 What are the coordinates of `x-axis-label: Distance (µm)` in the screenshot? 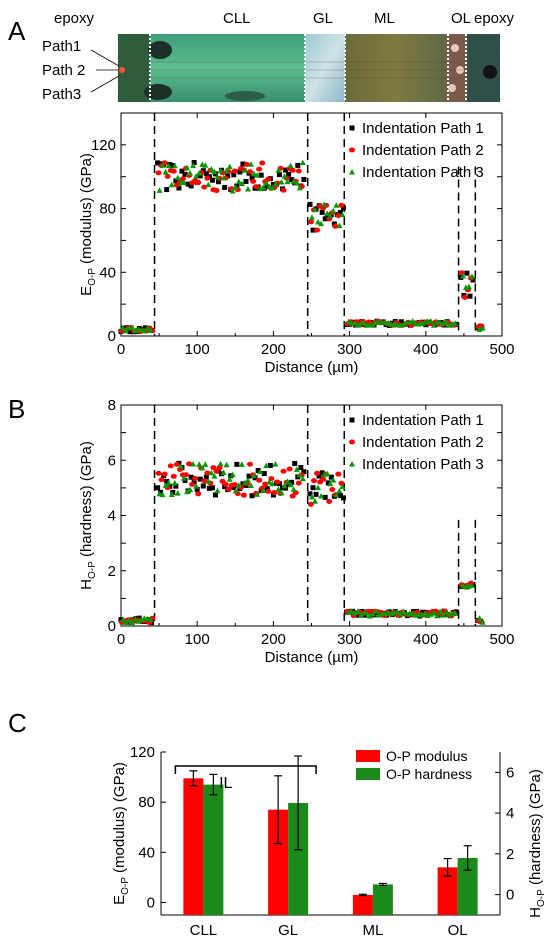 It's located at (312, 367).